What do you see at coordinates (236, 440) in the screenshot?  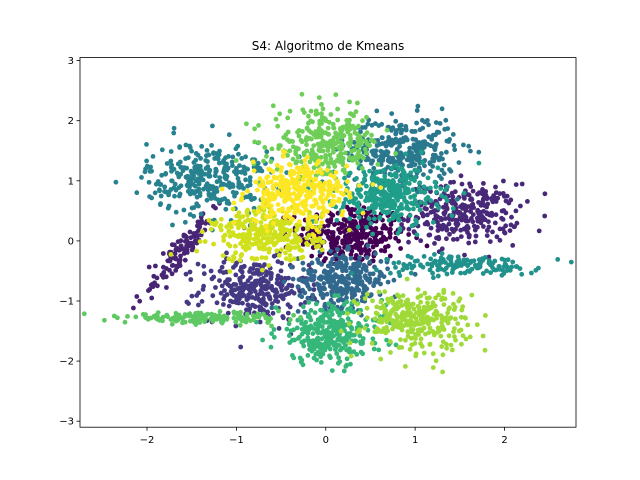 I see `x-tick-label: −1` at bounding box center [236, 440].